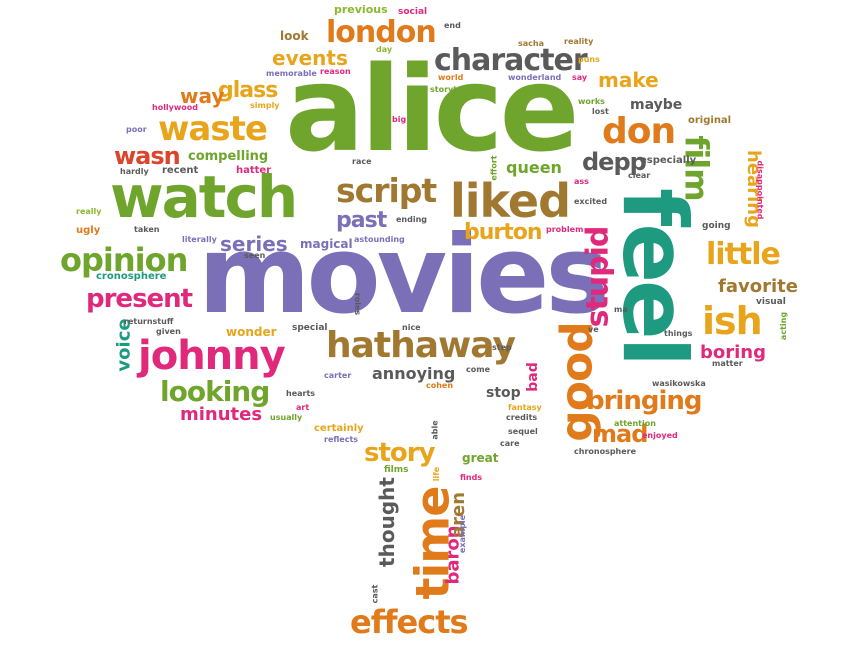 This screenshot has width=864, height=648. What do you see at coordinates (716, 226) in the screenshot?
I see `word-going: going` at bounding box center [716, 226].